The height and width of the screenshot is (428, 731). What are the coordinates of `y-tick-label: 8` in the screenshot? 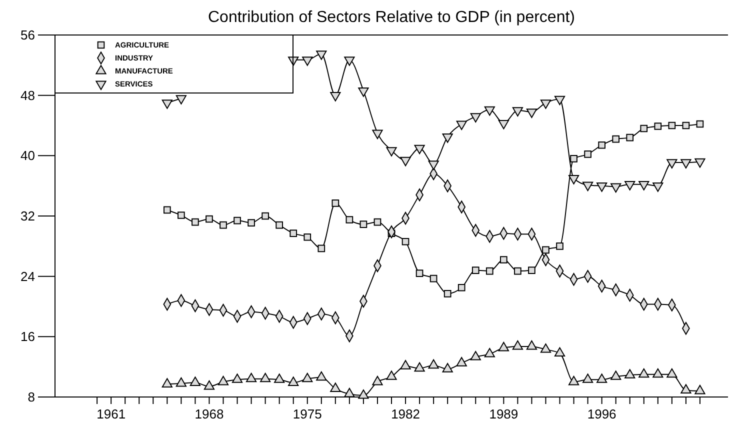 It's located at (31, 397).